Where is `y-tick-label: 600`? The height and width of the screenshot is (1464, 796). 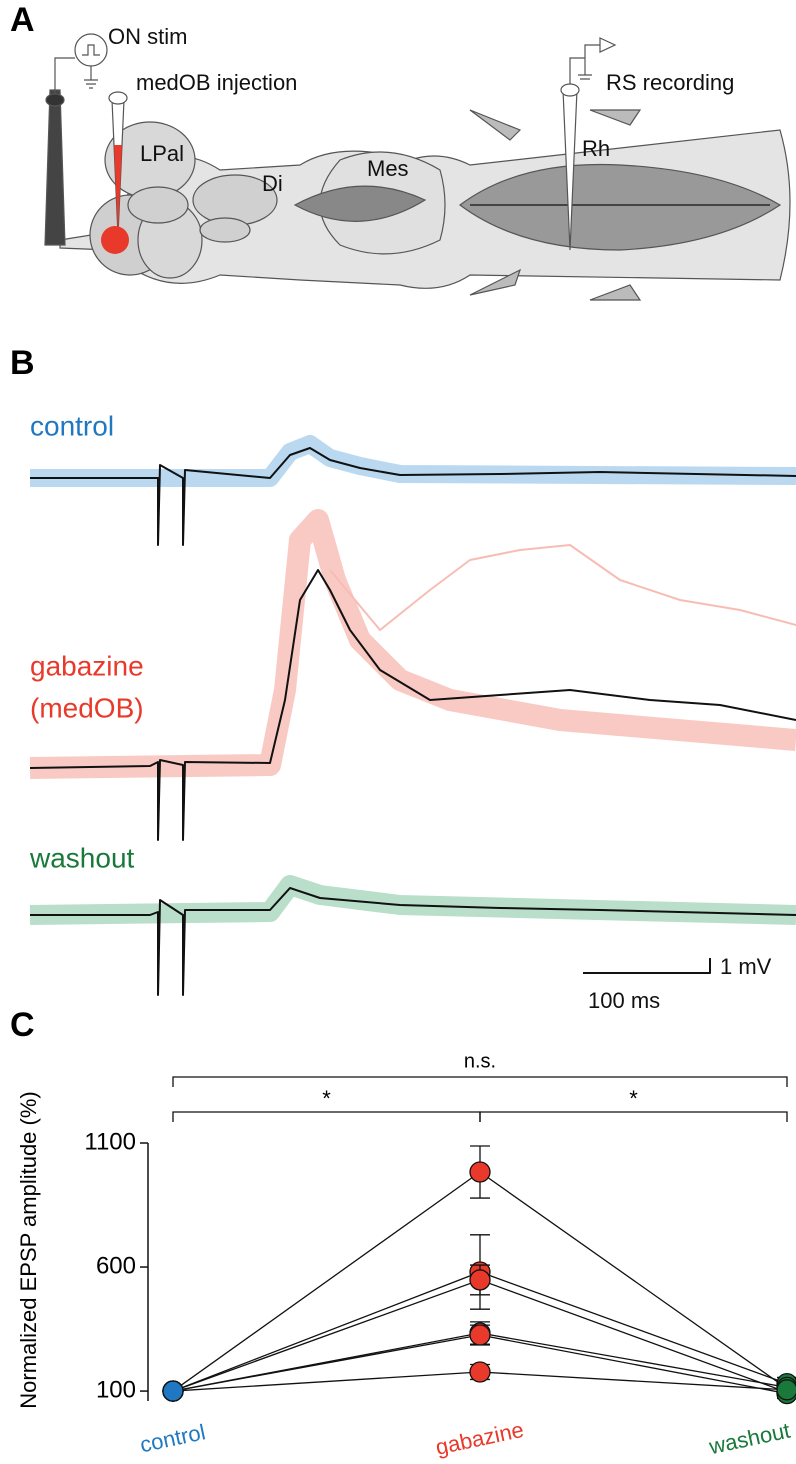
y-tick-label: 600 is located at coordinates (116, 1265).